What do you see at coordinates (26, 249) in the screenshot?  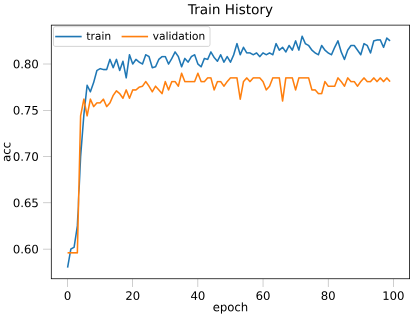 I see `y-tick-label: 0.60` at bounding box center [26, 249].